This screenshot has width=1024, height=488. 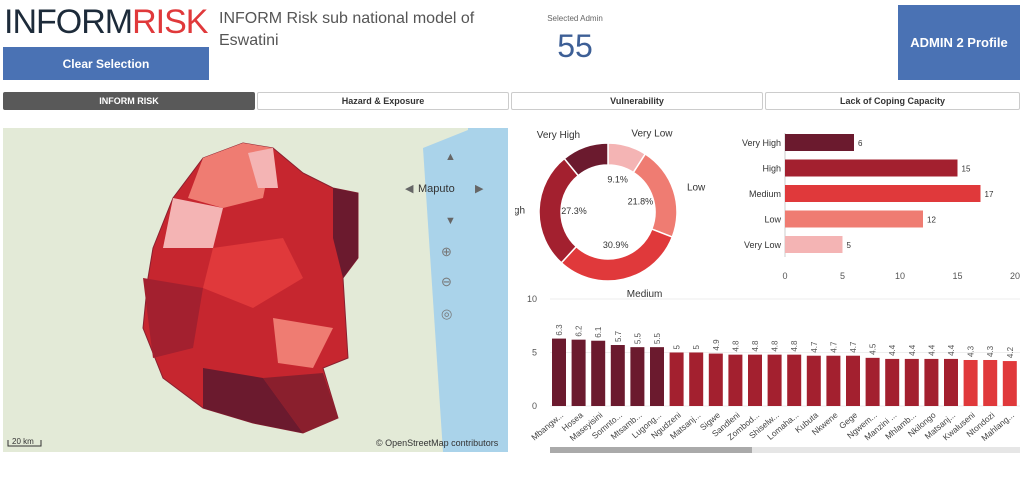 What do you see at coordinates (575, 46) in the screenshot?
I see `selected-admin-value: 55` at bounding box center [575, 46].